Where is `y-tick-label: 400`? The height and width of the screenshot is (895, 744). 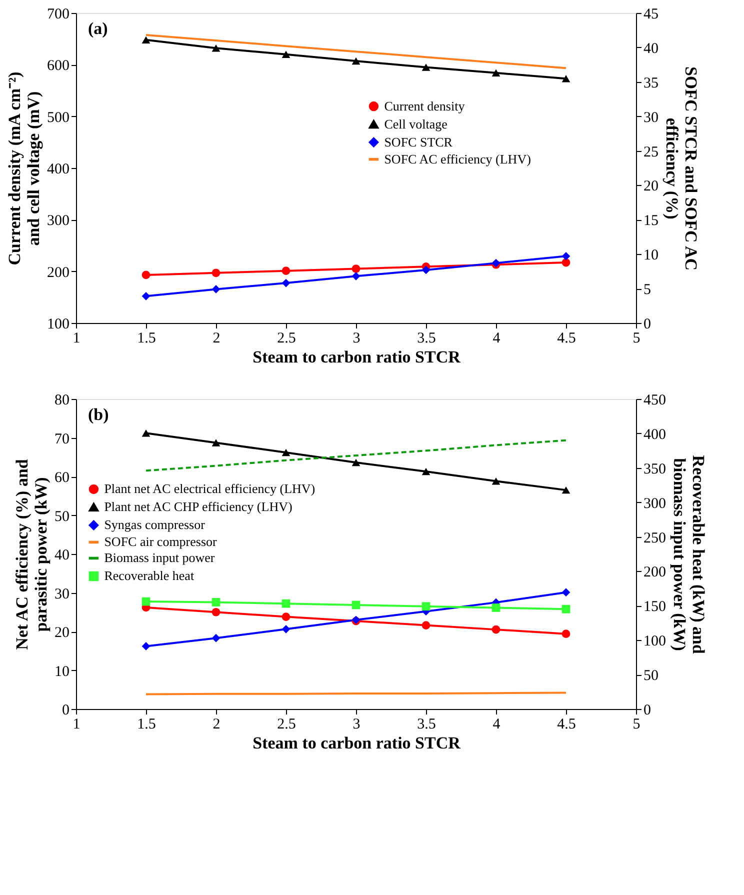
y-tick-label: 400 is located at coordinates (58, 170).